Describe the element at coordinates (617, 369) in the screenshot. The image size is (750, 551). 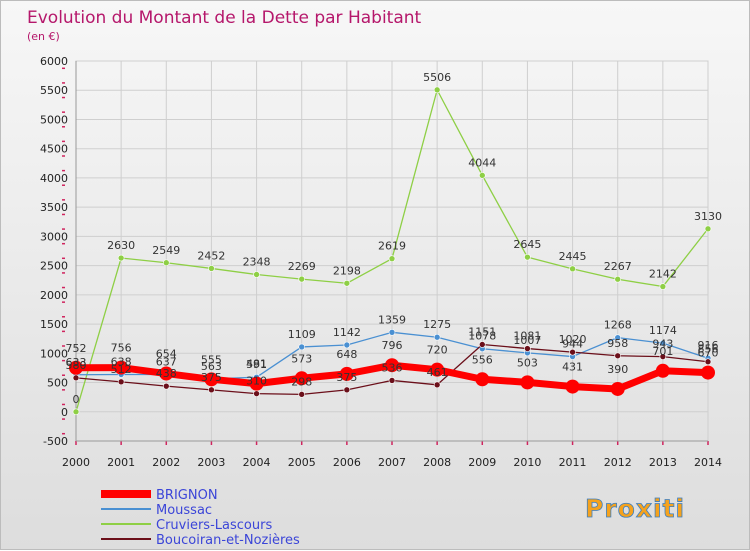
I see `data-label: 390` at that location.